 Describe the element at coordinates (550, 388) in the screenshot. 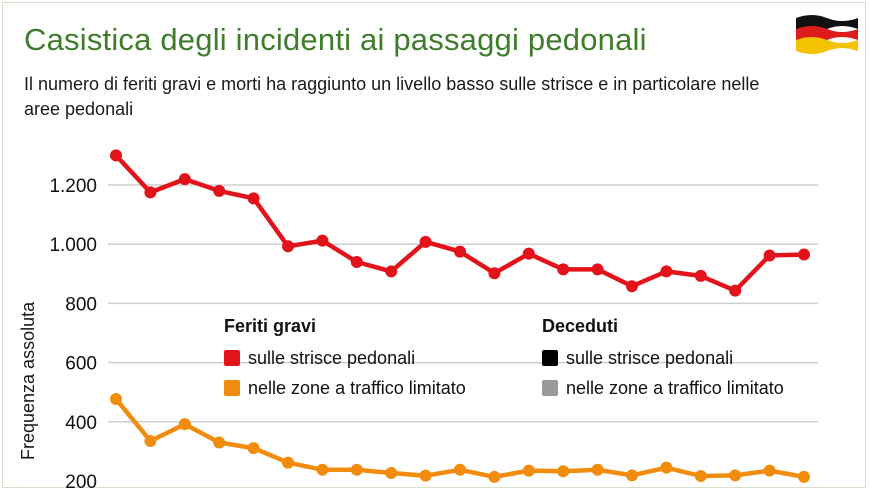

I see `legend-swatch-gray` at that location.